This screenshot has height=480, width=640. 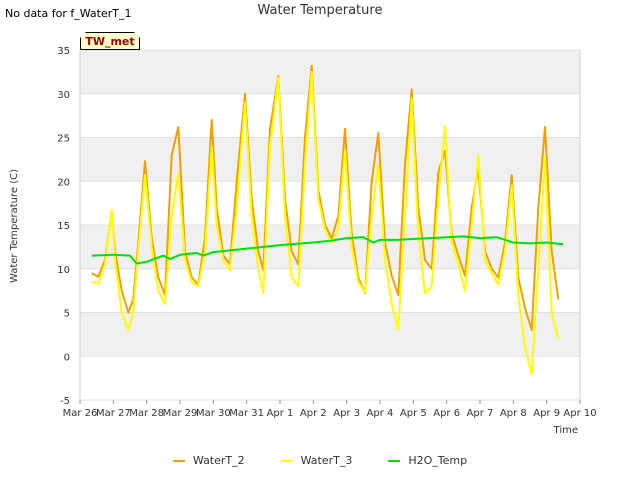 I want to click on legend-label: WaterT_3, so click(x=326, y=460).